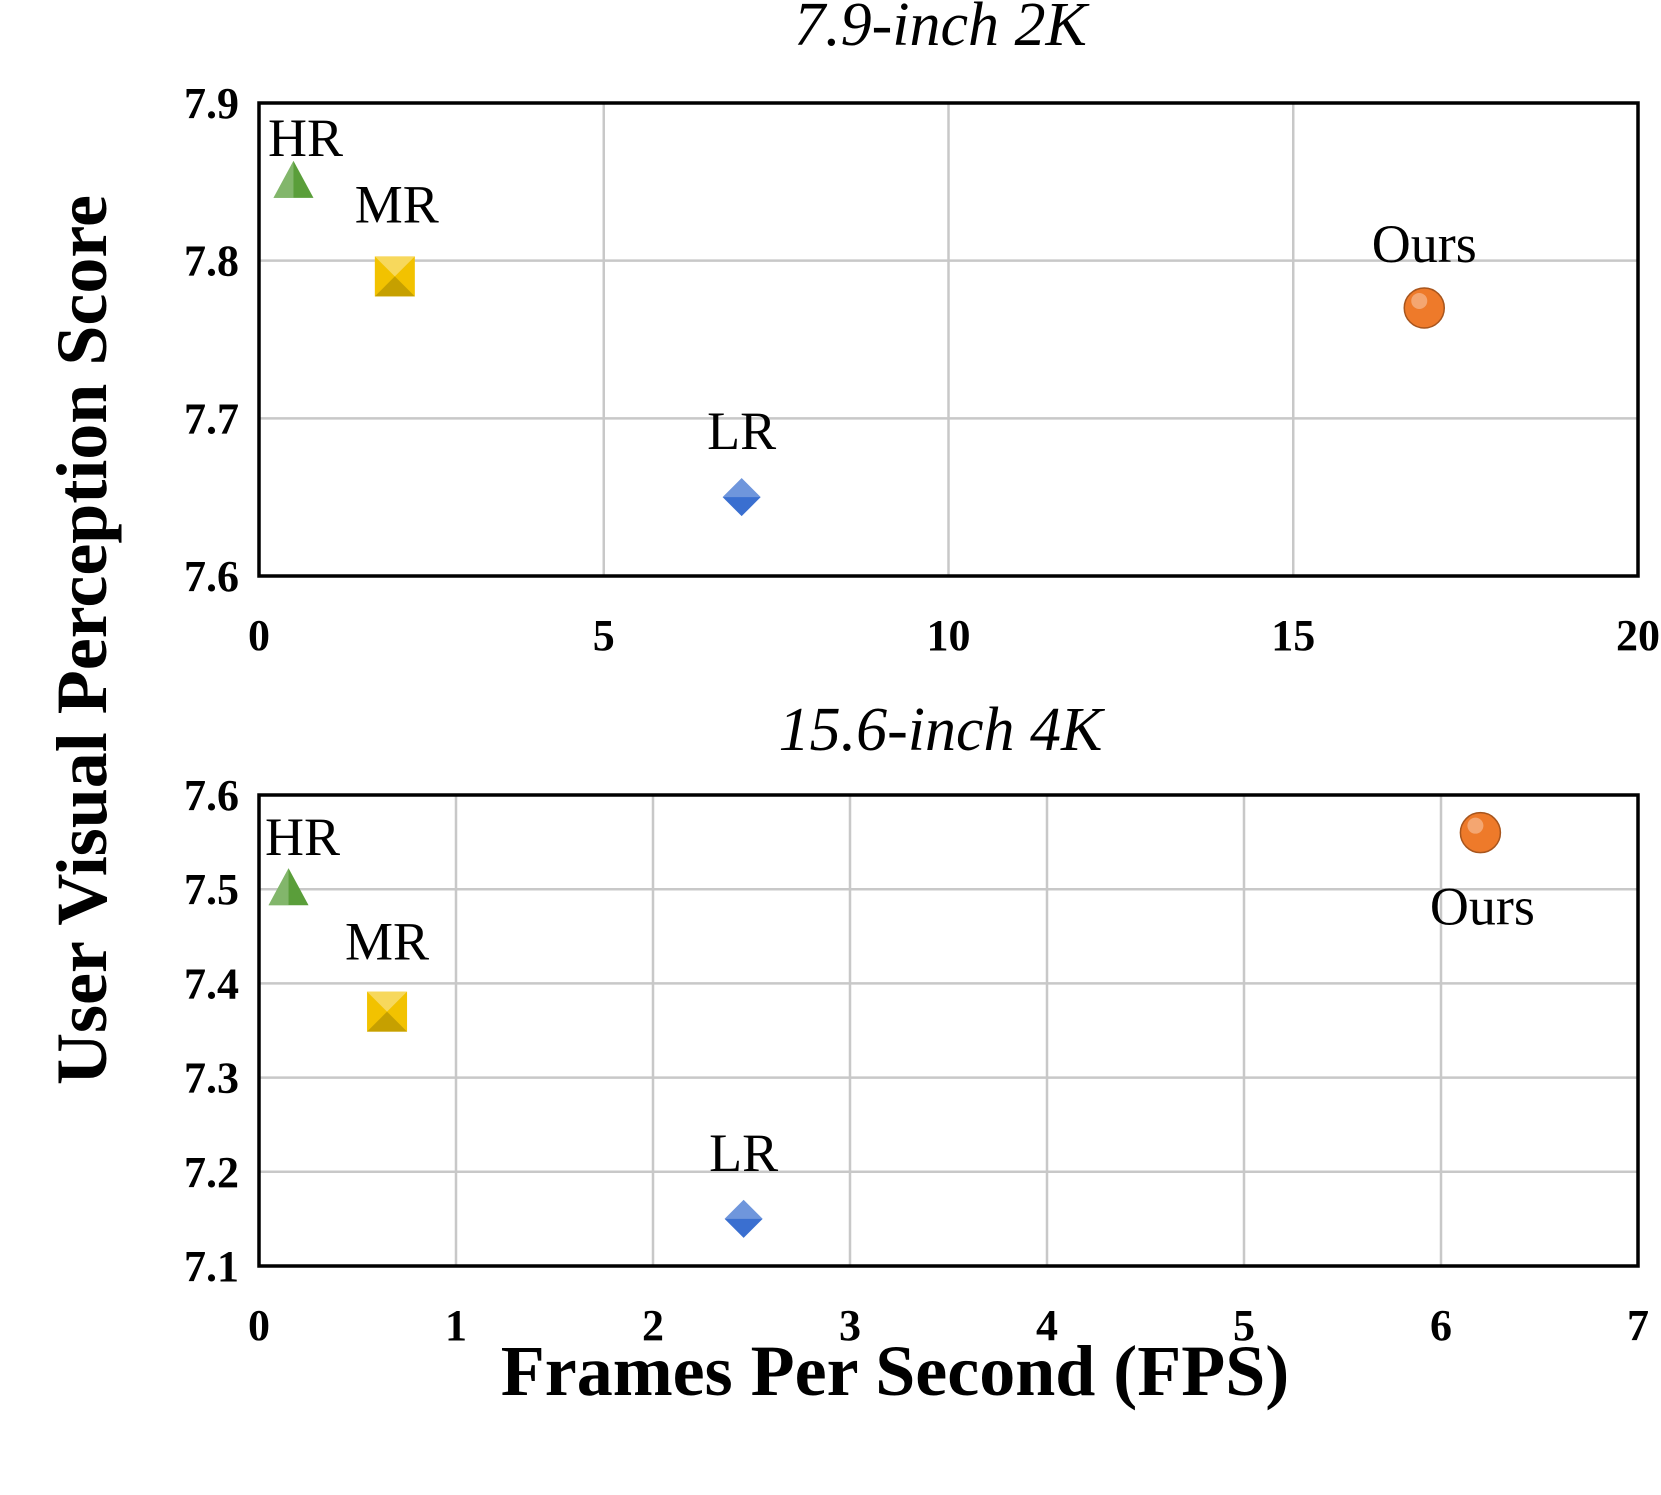 This screenshot has height=1495, width=1661. I want to click on y-tick-label: 7.2, so click(211, 1172).